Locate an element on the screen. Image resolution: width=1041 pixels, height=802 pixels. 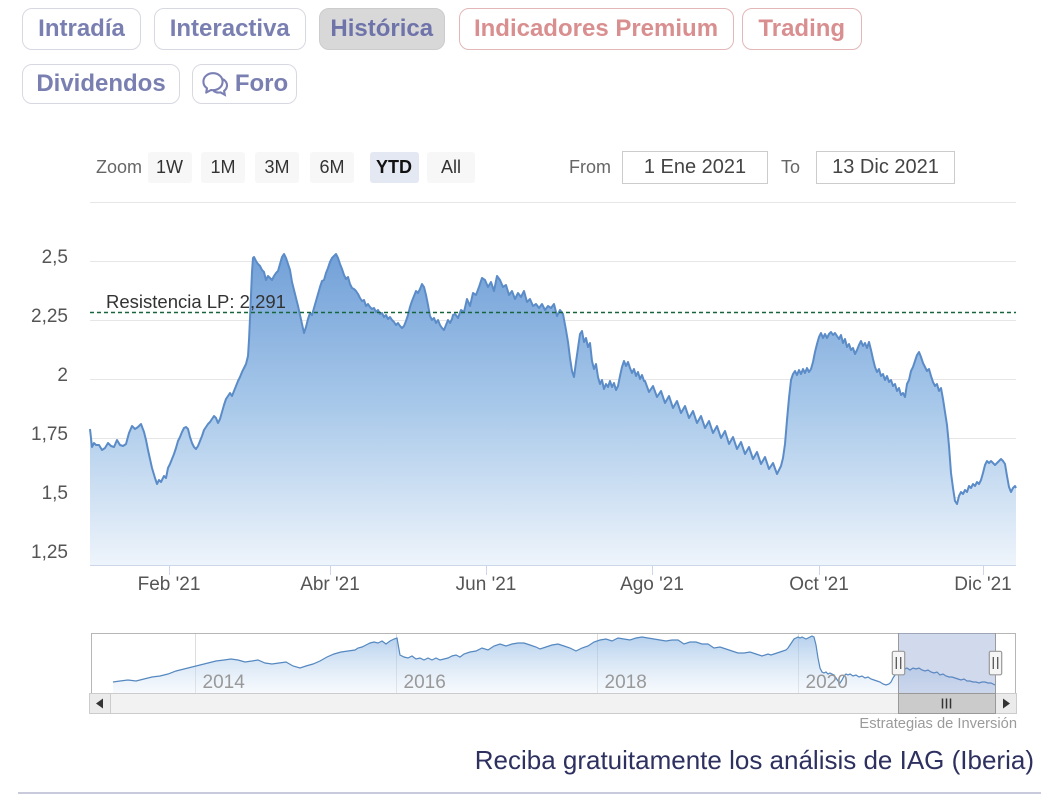
svg-text: Estrategias de Inversión is located at coordinates (938, 724).